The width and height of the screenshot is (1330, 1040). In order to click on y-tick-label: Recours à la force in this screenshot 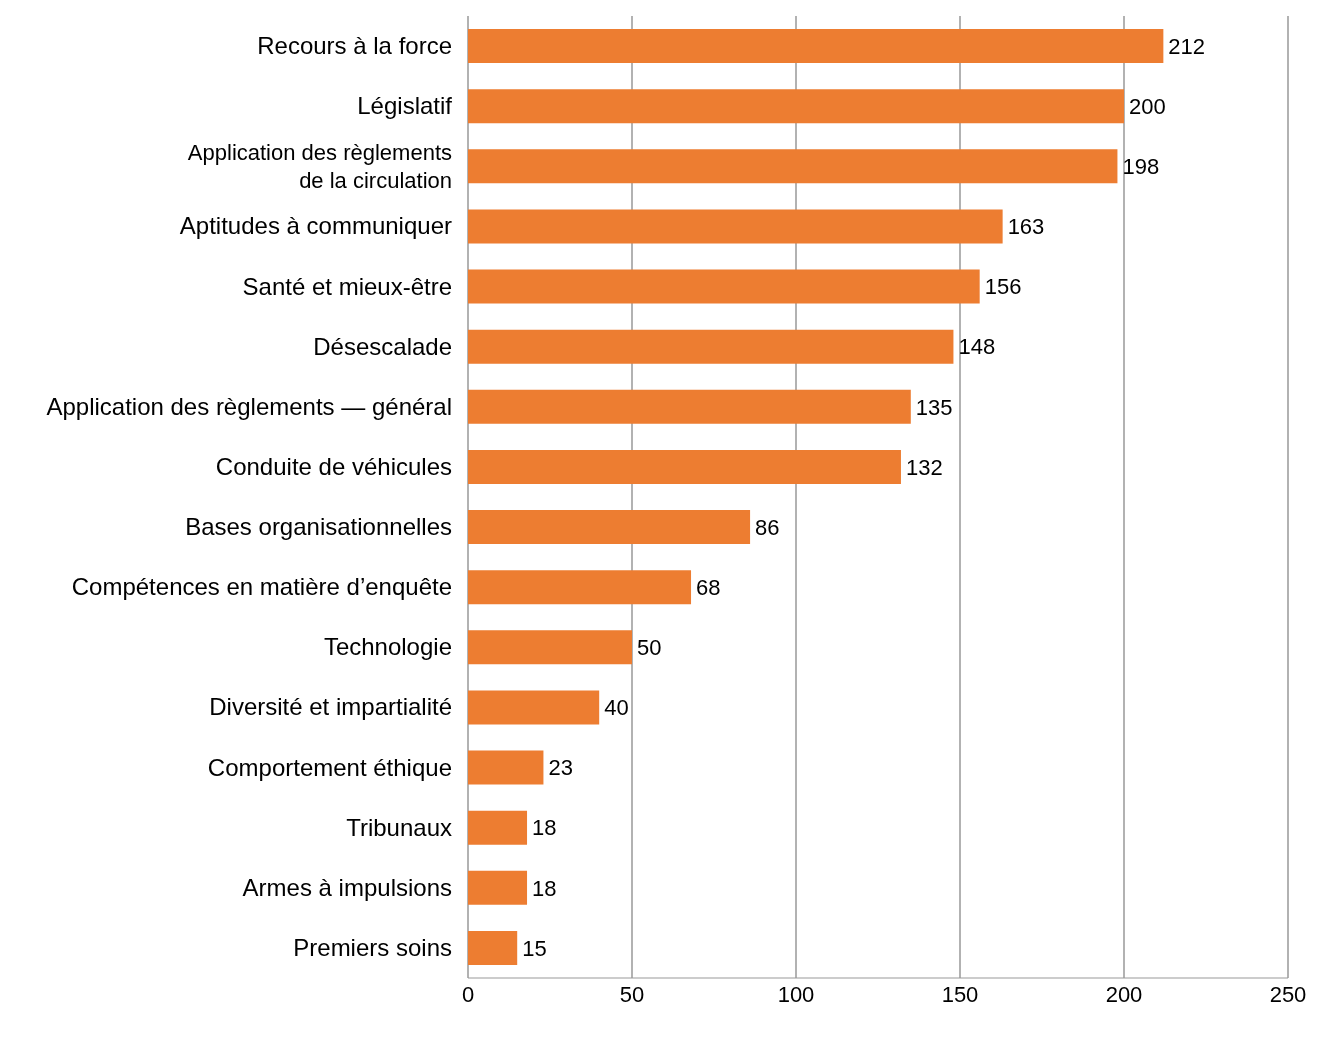, I will do `click(354, 46)`.